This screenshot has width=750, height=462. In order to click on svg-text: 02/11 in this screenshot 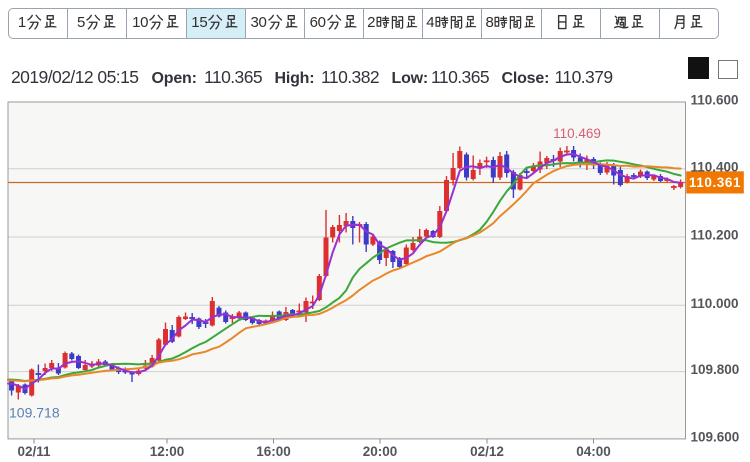, I will do `click(34, 451)`.